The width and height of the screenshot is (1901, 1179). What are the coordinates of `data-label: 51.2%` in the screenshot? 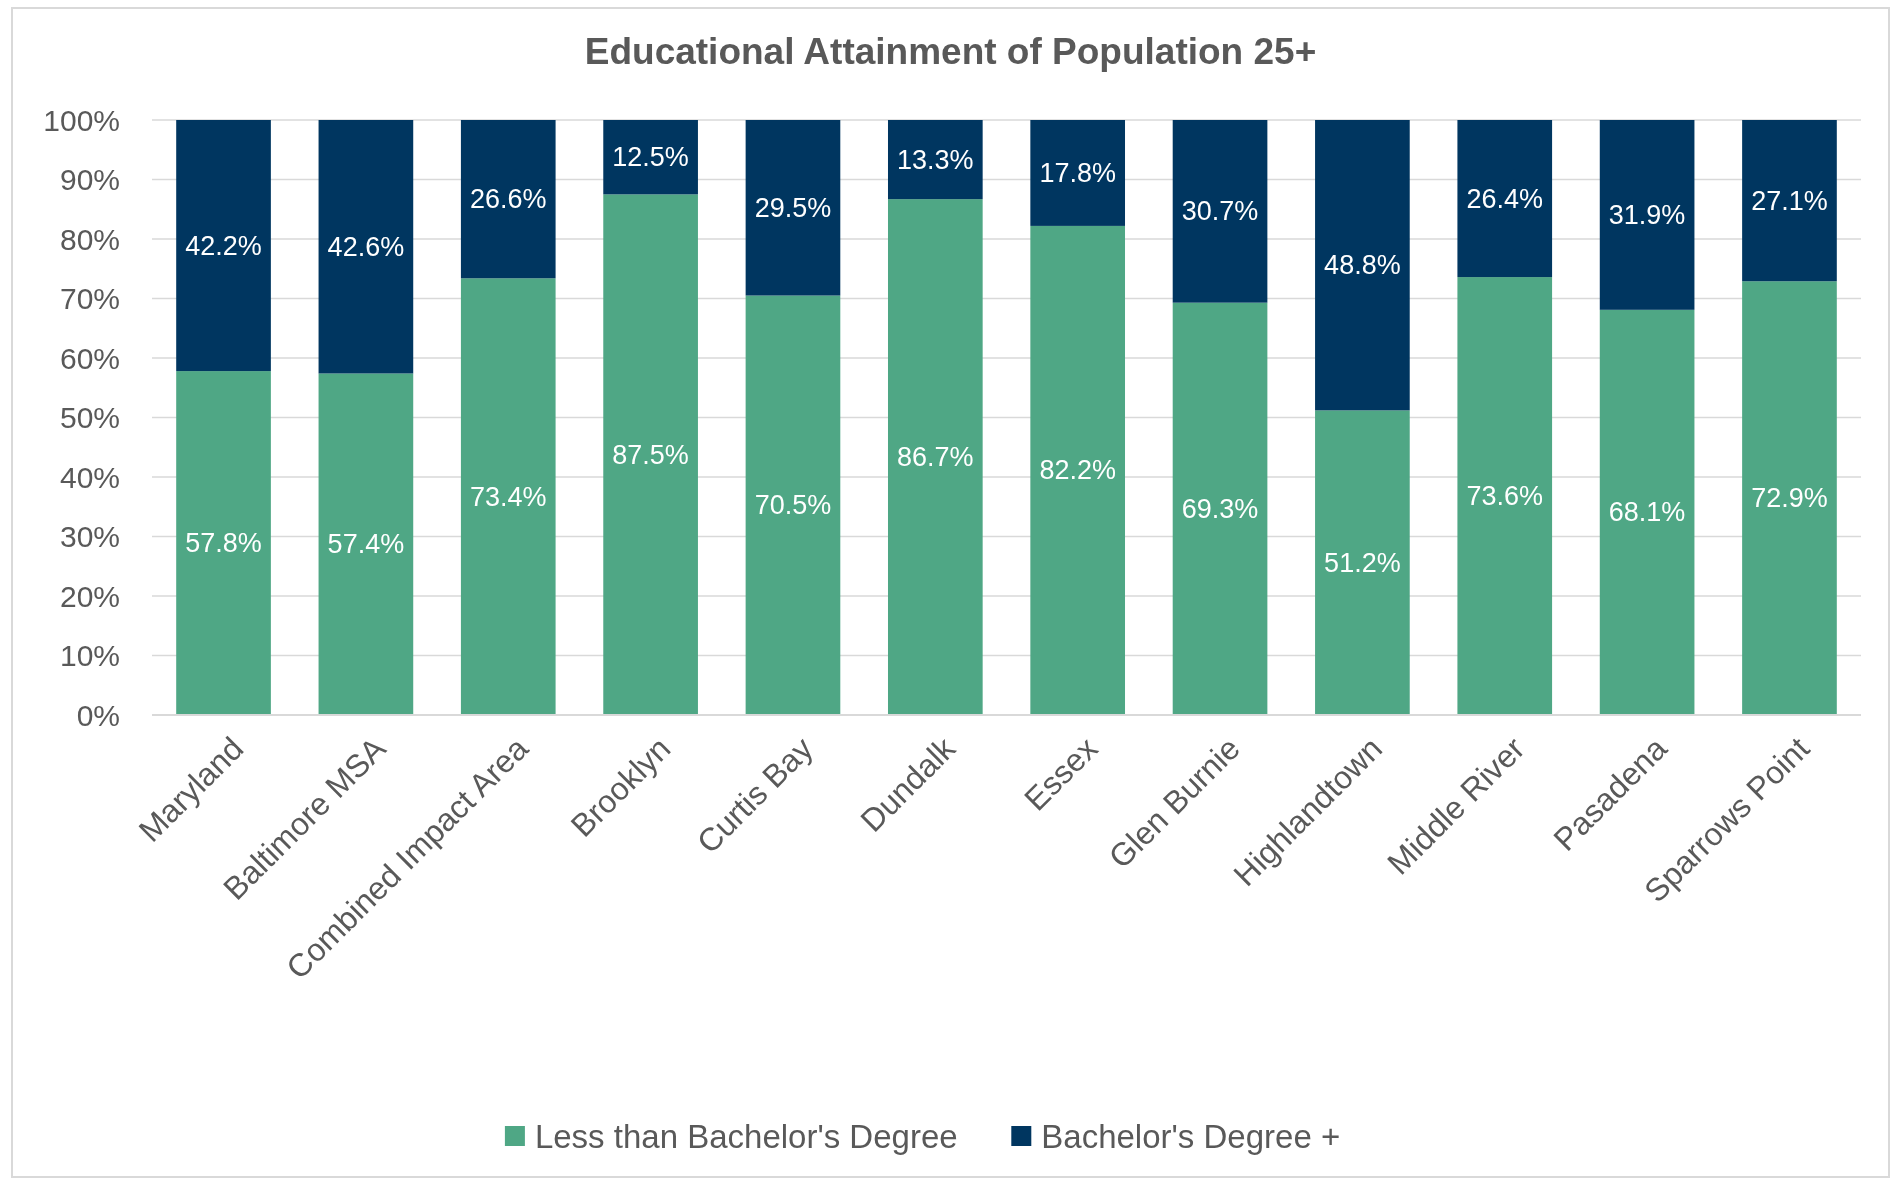 It's located at (1362, 562).